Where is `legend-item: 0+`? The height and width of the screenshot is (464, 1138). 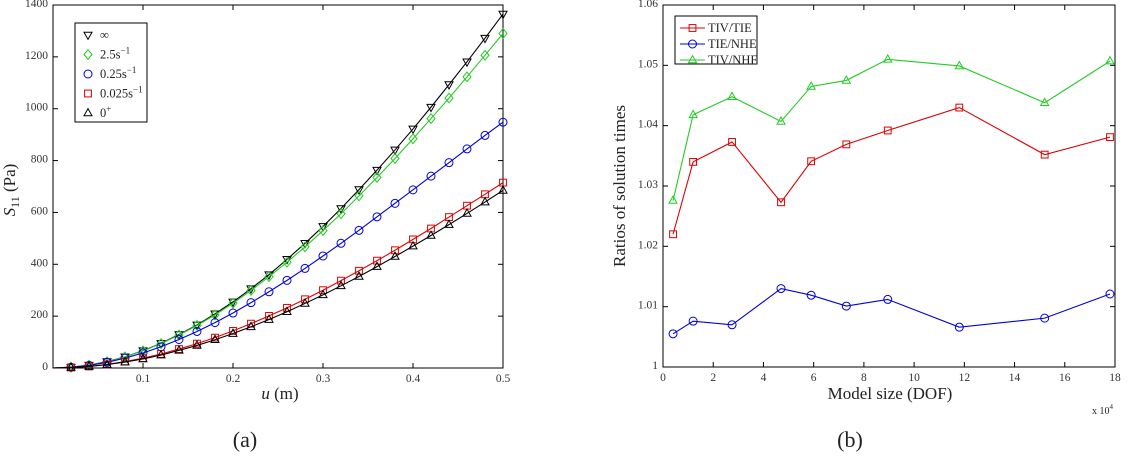
legend-item: 0+ is located at coordinates (97, 112).